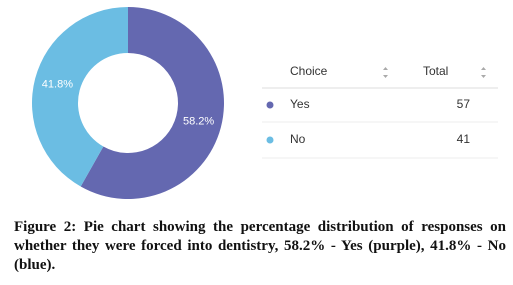  I want to click on table-header: Total, so click(435, 71).